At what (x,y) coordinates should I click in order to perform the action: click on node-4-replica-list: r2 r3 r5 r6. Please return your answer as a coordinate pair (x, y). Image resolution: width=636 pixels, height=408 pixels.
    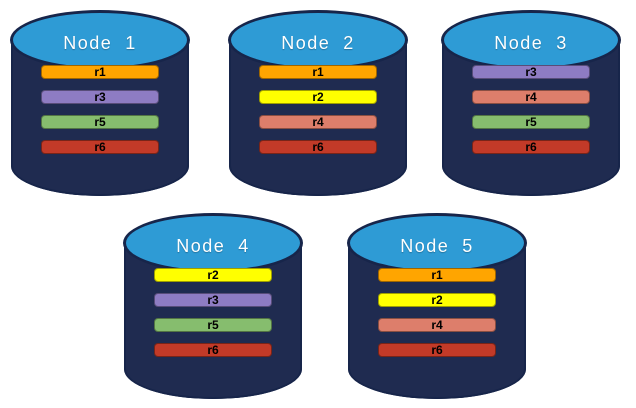
    Looking at the image, I should click on (213, 312).